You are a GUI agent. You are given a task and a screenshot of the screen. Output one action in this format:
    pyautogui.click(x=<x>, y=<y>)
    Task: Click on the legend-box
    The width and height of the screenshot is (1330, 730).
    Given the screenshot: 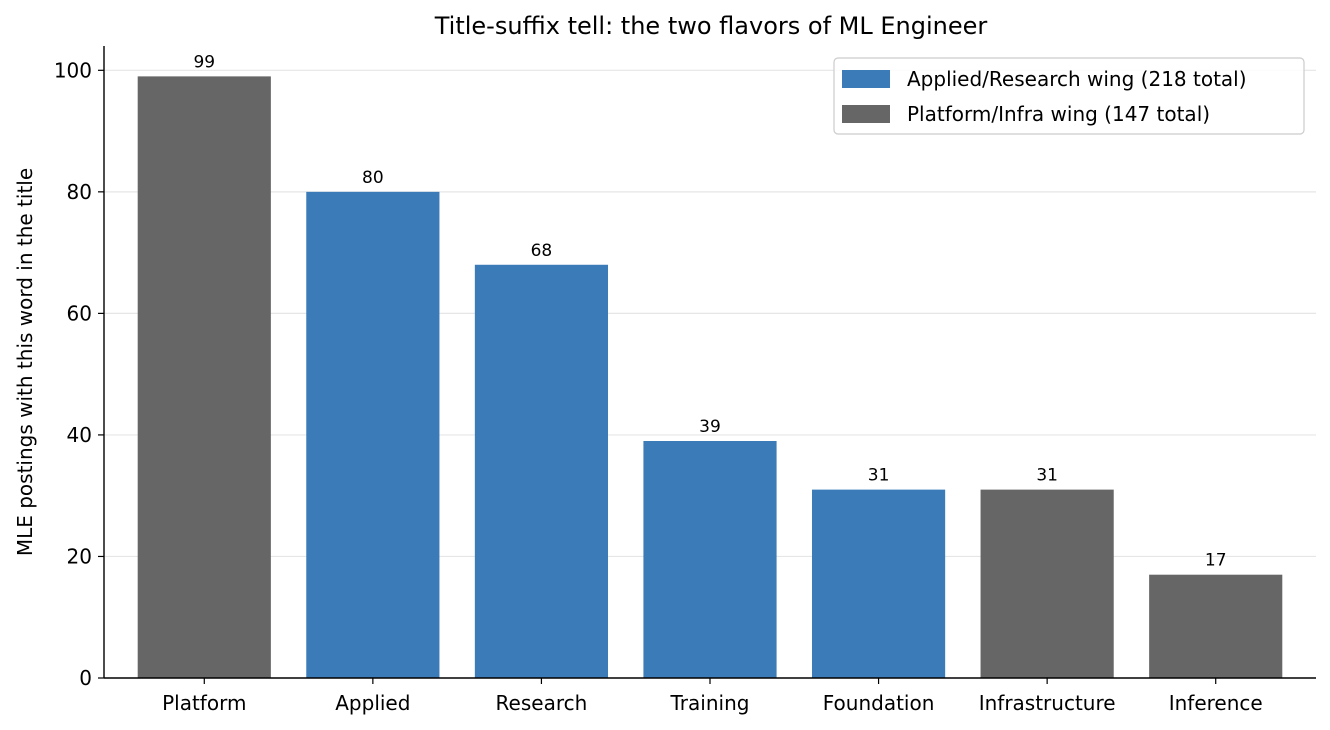 What is the action you would take?
    pyautogui.click(x=1069, y=96)
    